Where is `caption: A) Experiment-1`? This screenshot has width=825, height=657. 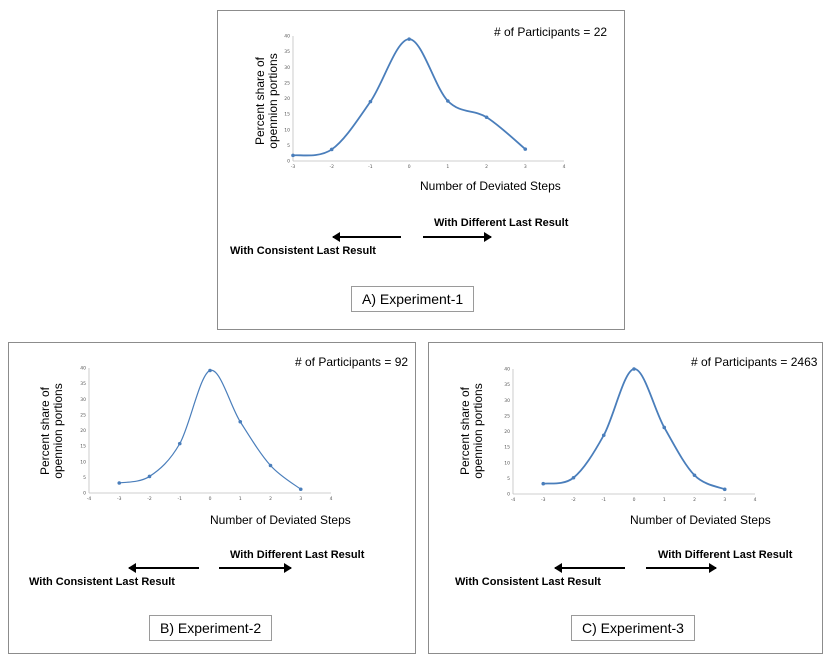 caption: A) Experiment-1 is located at coordinates (413, 299).